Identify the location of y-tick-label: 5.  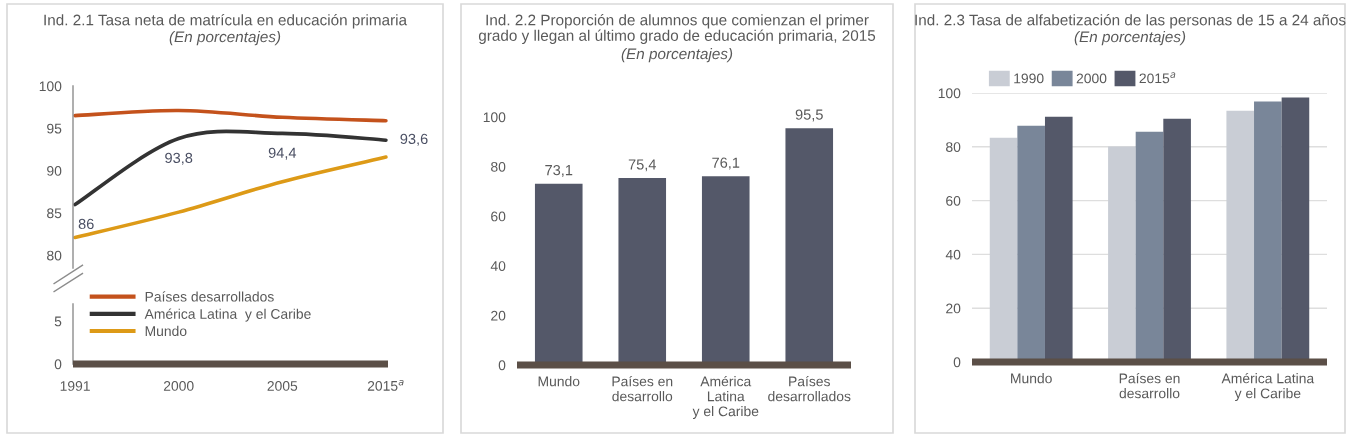
(58, 321).